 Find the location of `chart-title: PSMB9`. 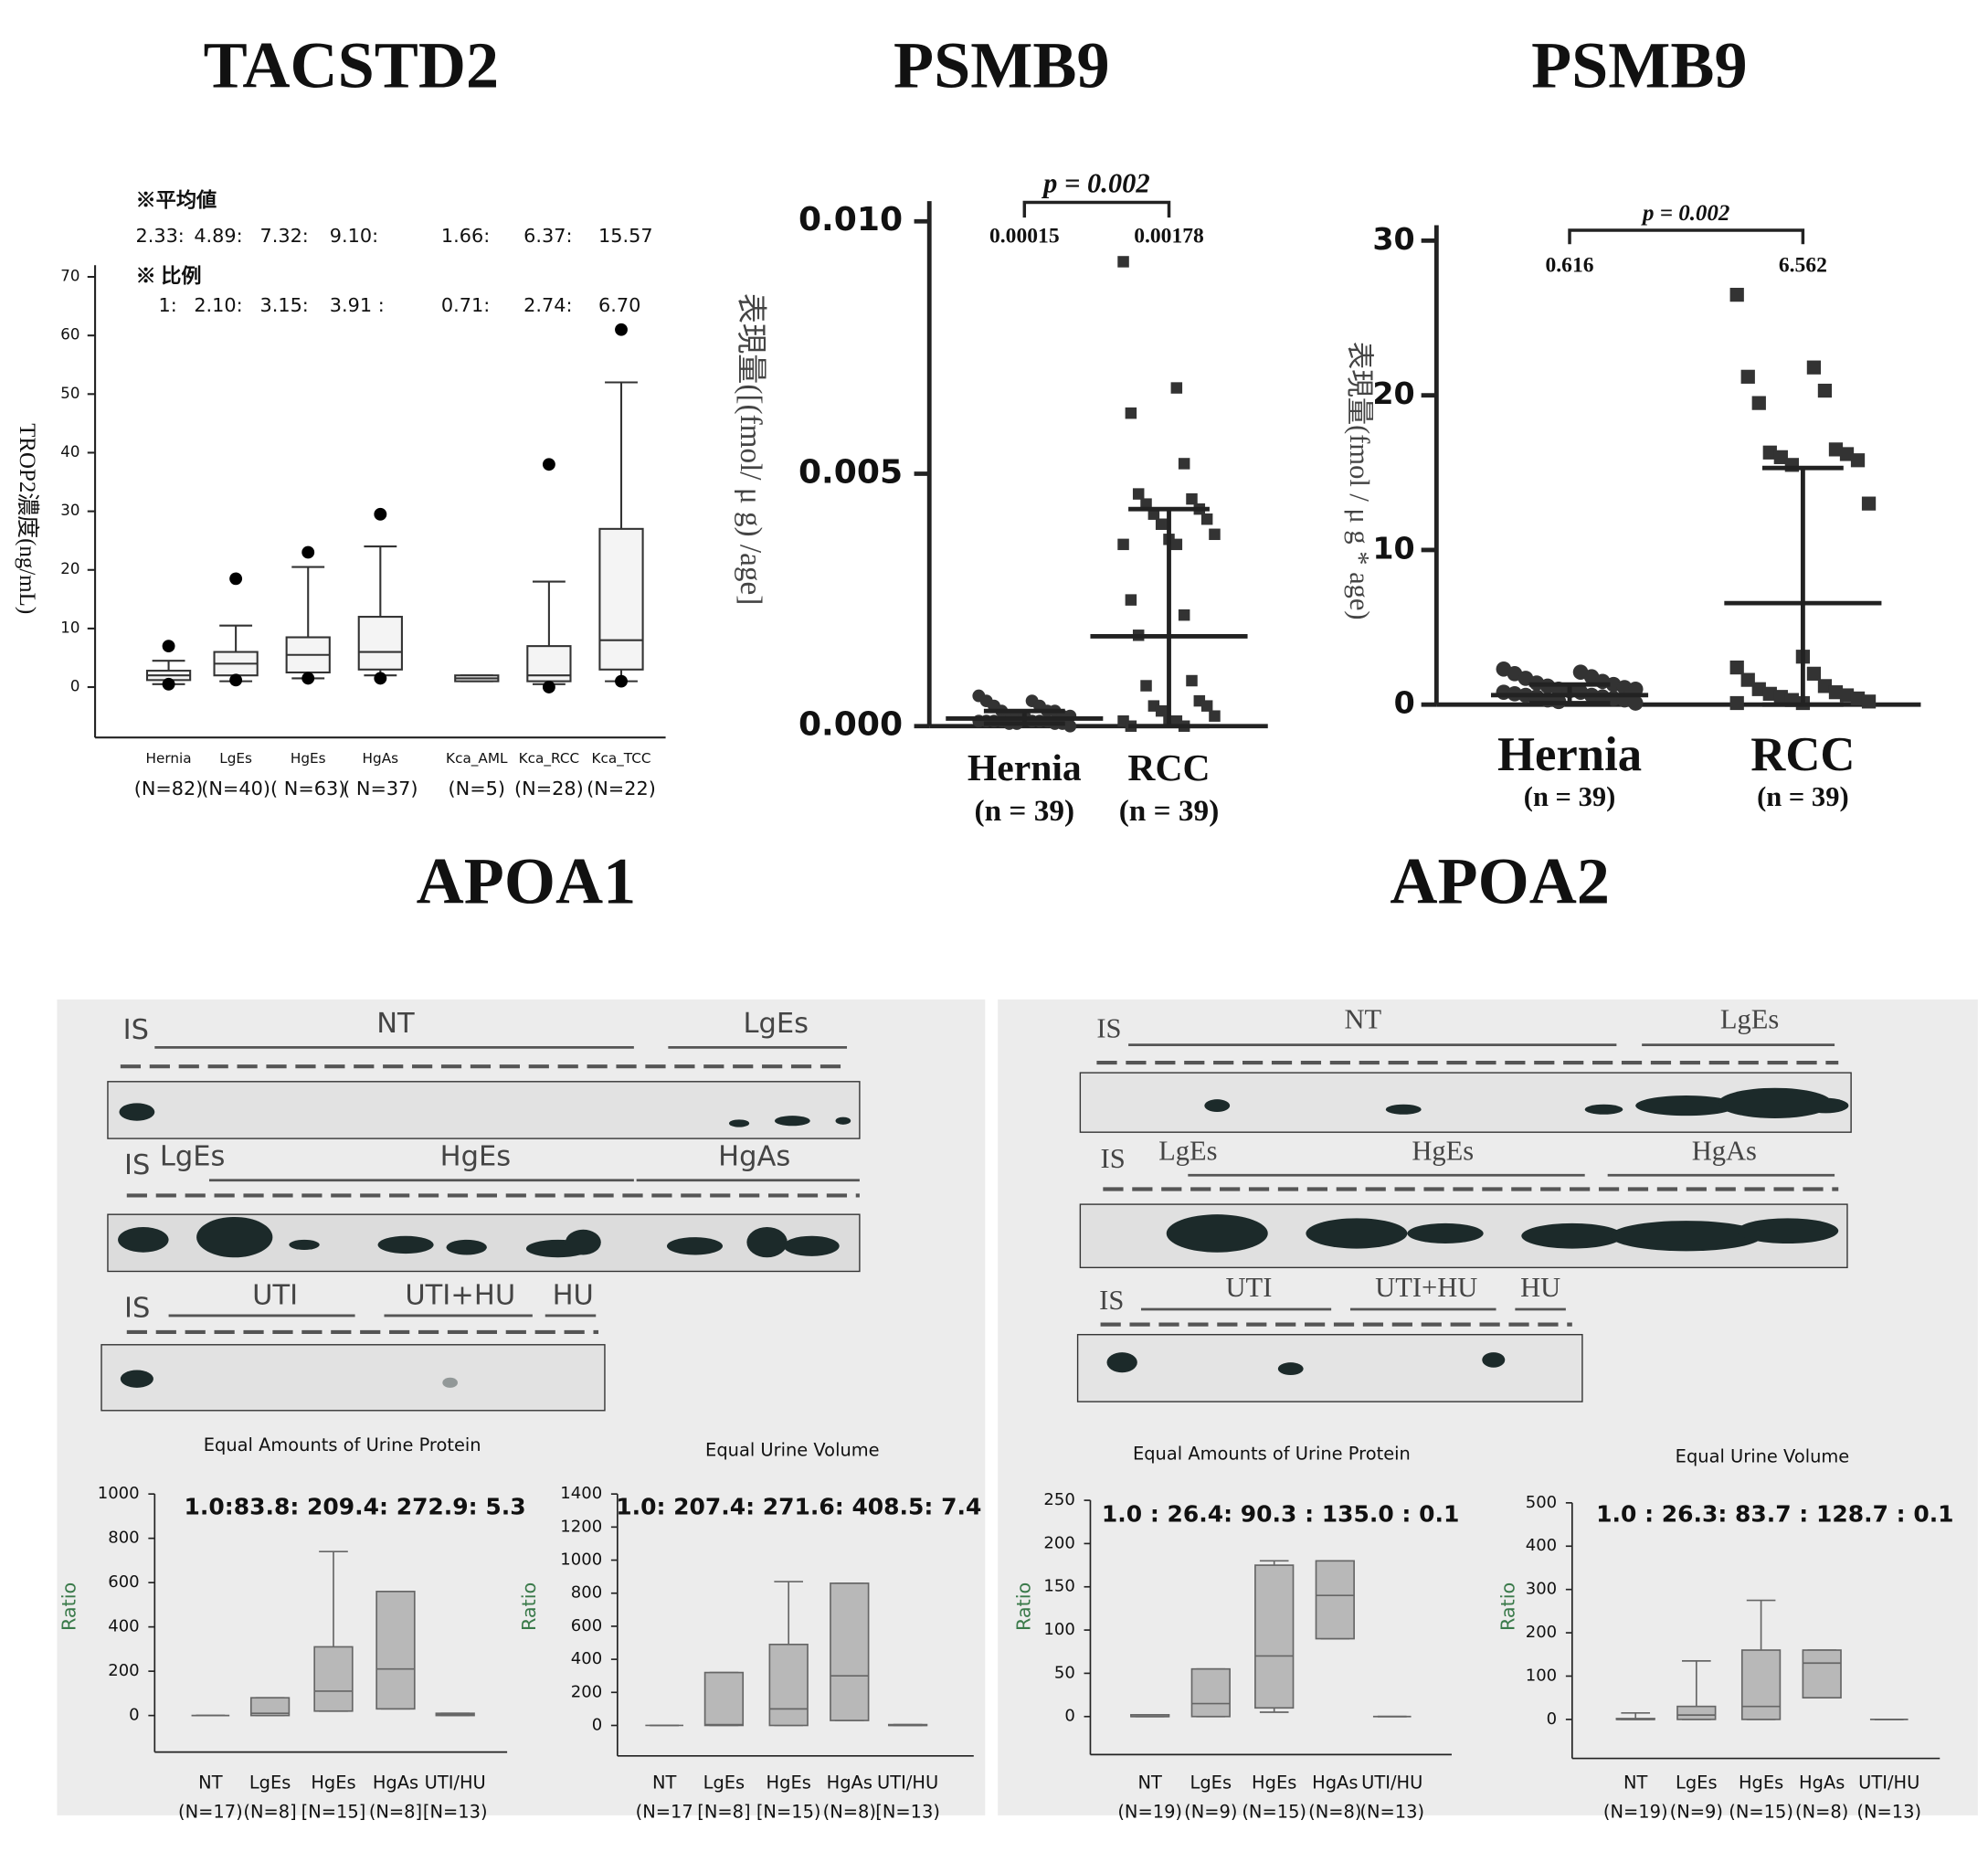

chart-title: PSMB9 is located at coordinates (1002, 65).